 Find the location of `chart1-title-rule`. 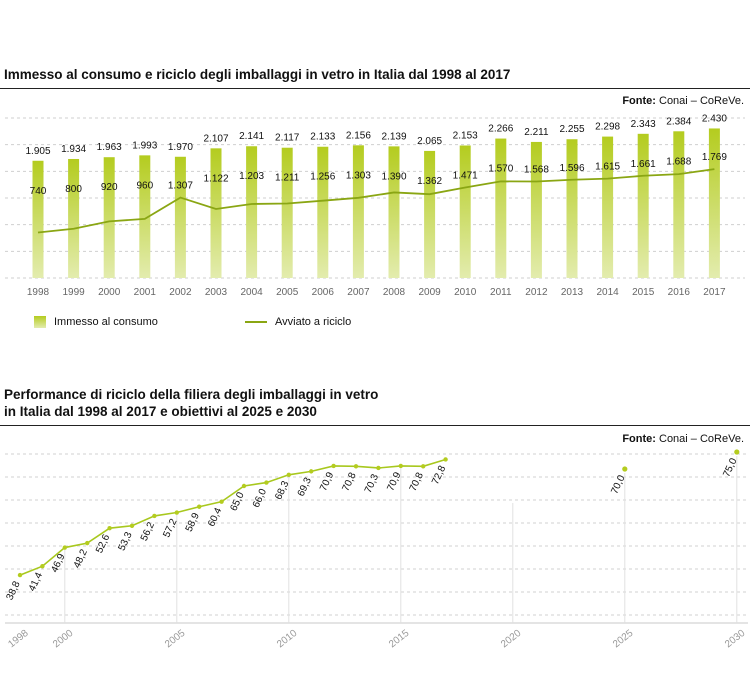

chart1-title-rule is located at coordinates (375, 88).